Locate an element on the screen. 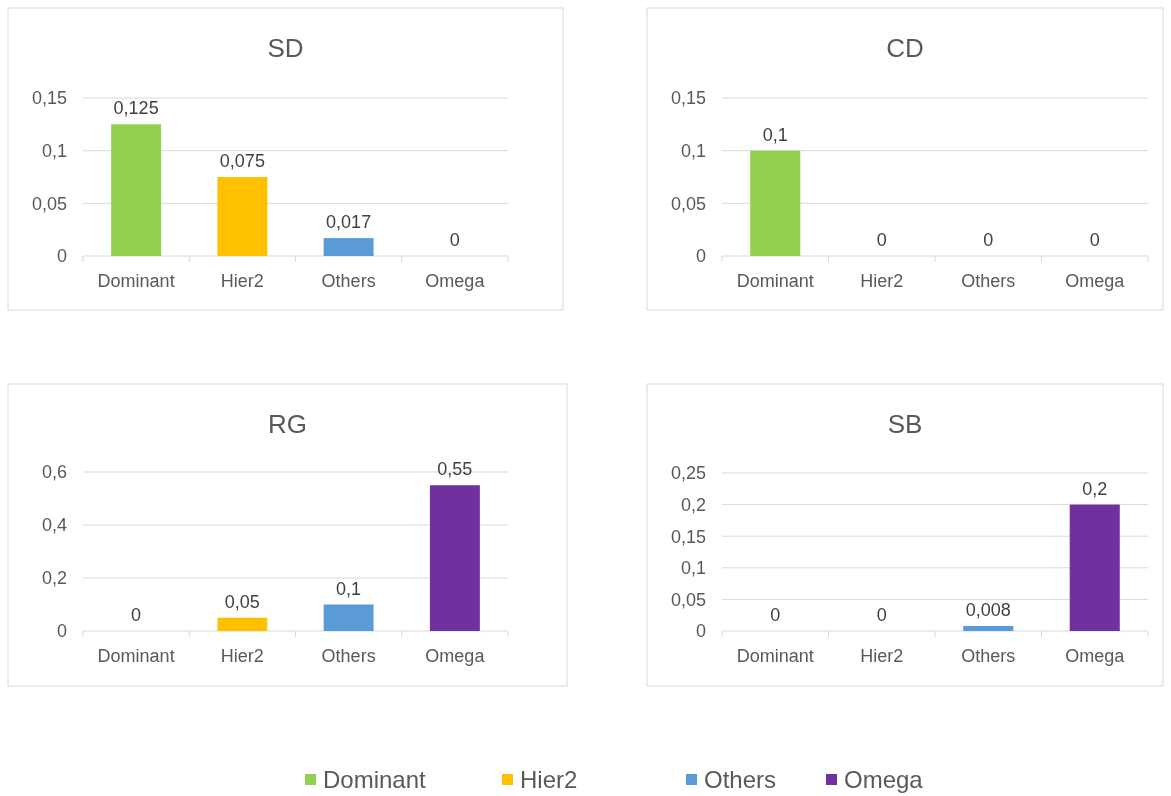 The width and height of the screenshot is (1171, 796). data-label: 0,125 is located at coordinates (136, 108).